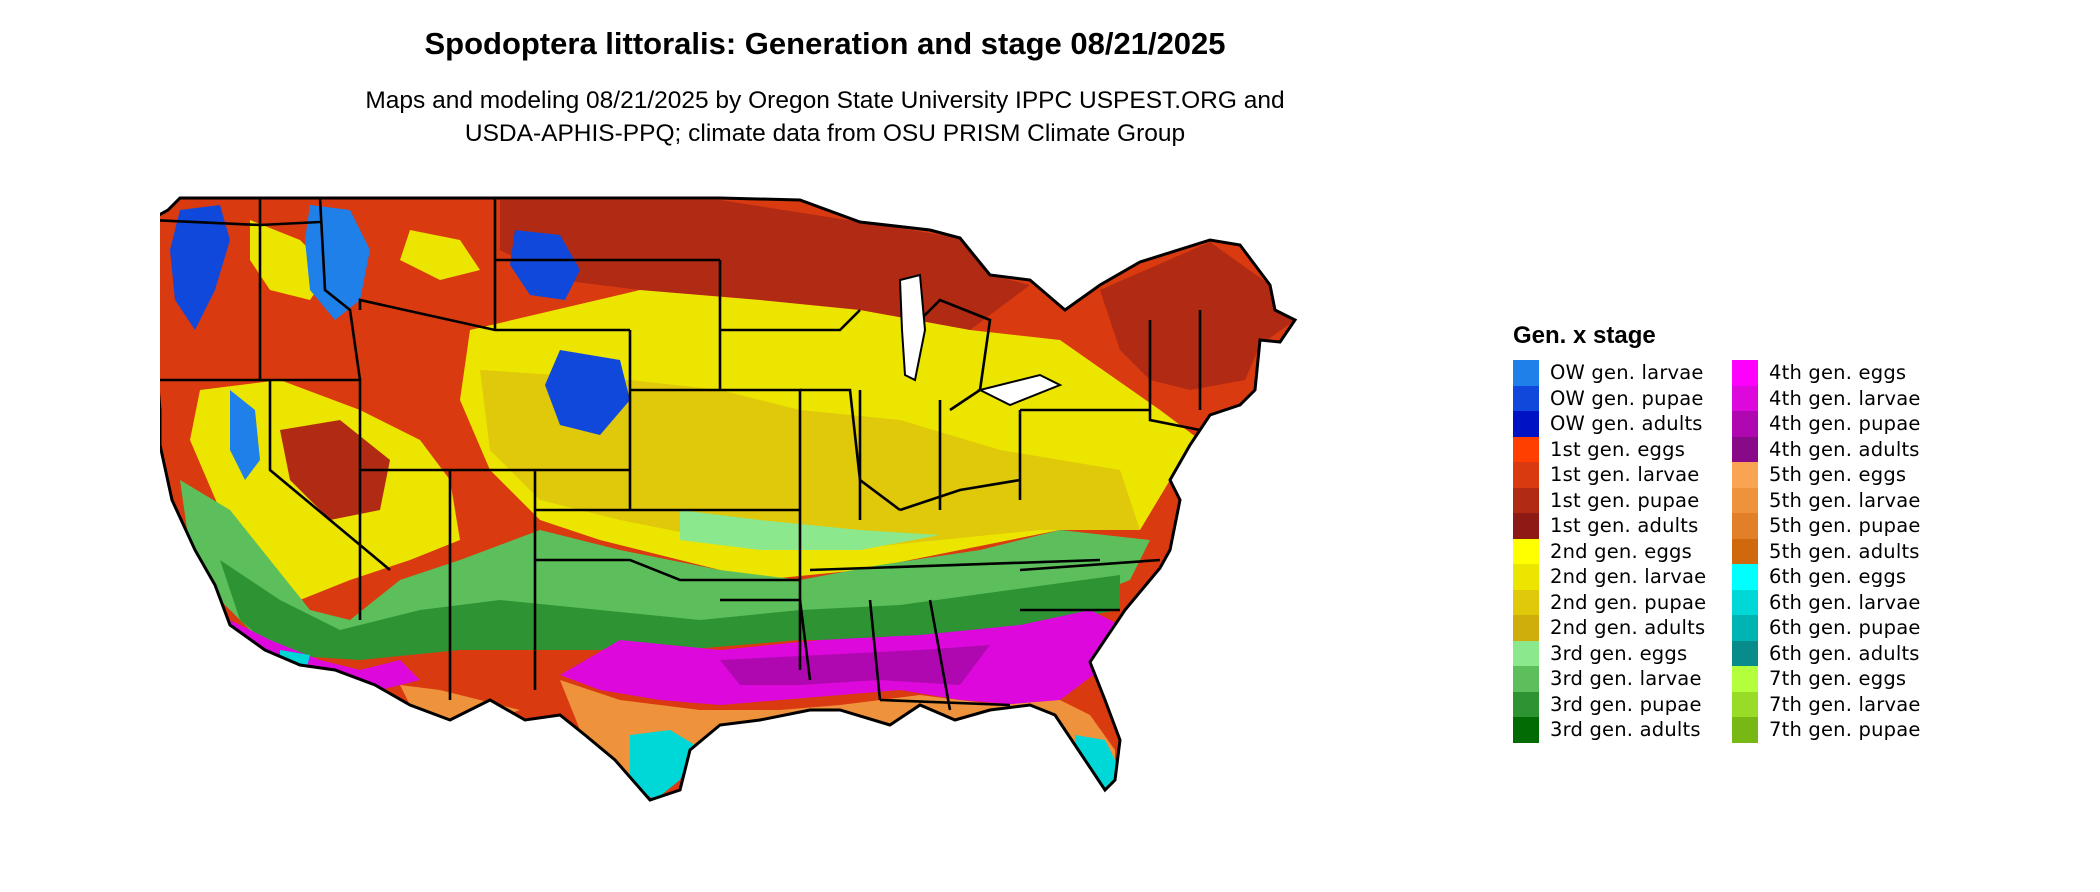 This screenshot has height=892, width=2100. What do you see at coordinates (1845, 526) in the screenshot?
I see `legend-label: 5th gen. pupae` at bounding box center [1845, 526].